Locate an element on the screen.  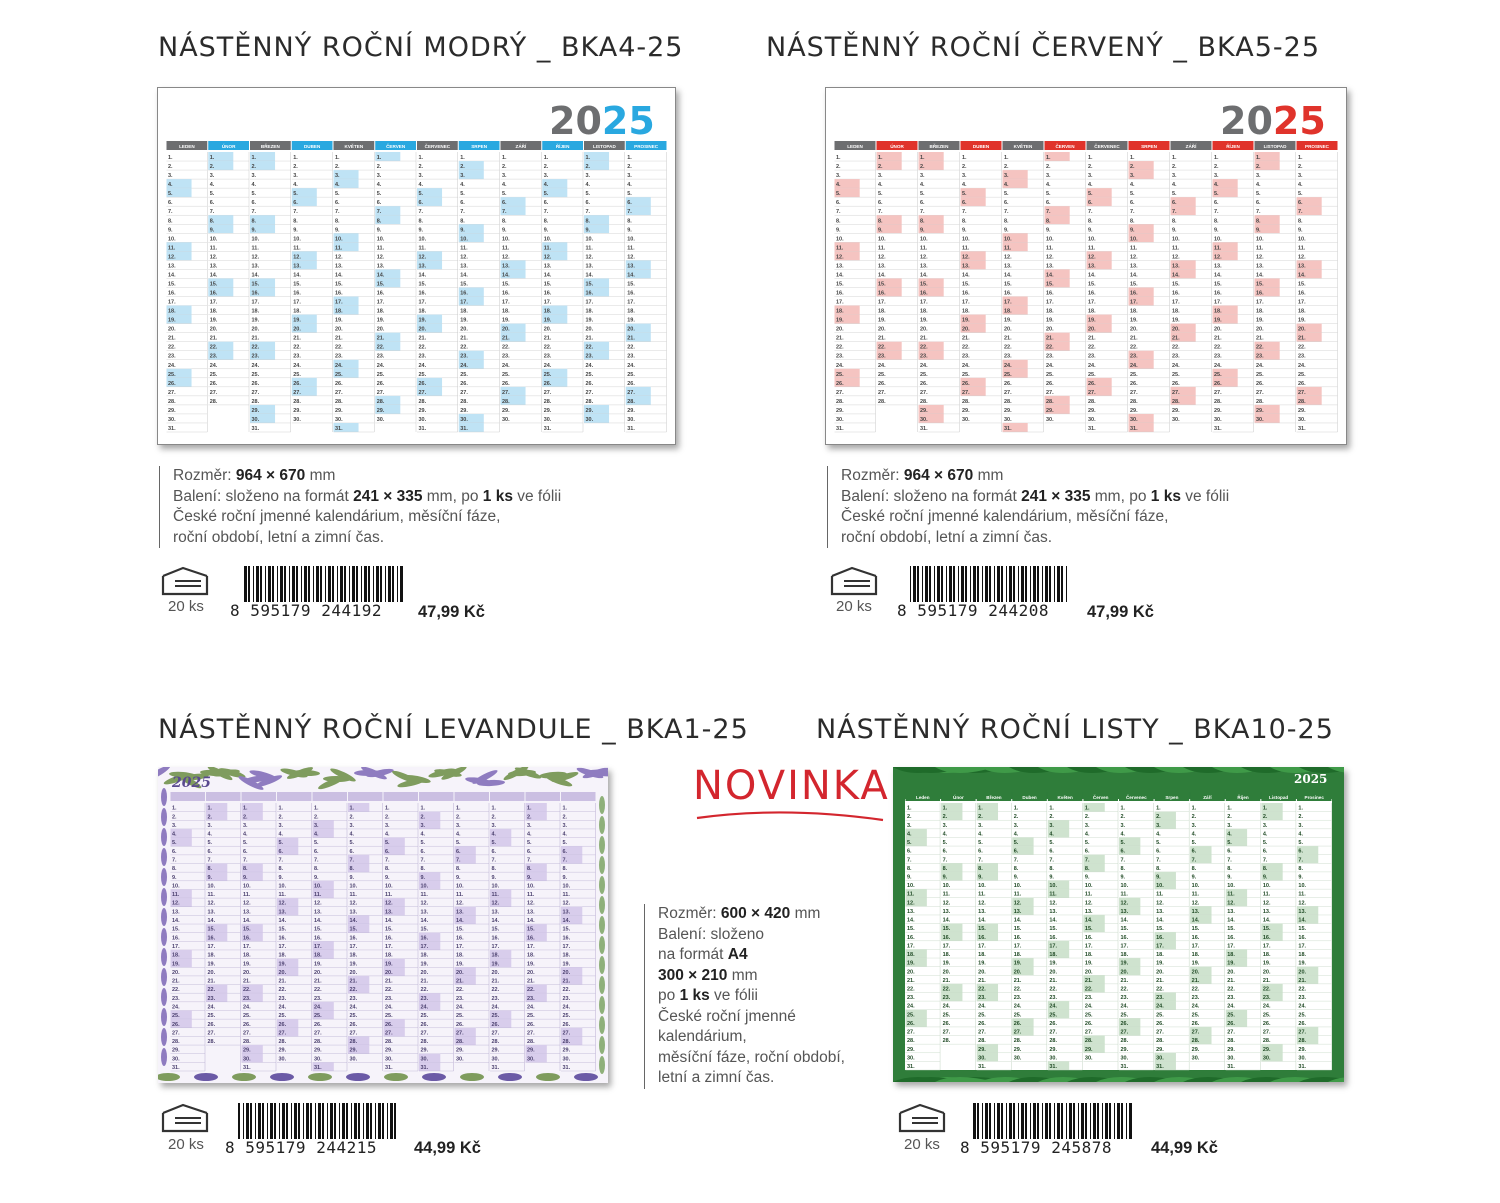
day-number: 14. is located at coordinates (567, 921).